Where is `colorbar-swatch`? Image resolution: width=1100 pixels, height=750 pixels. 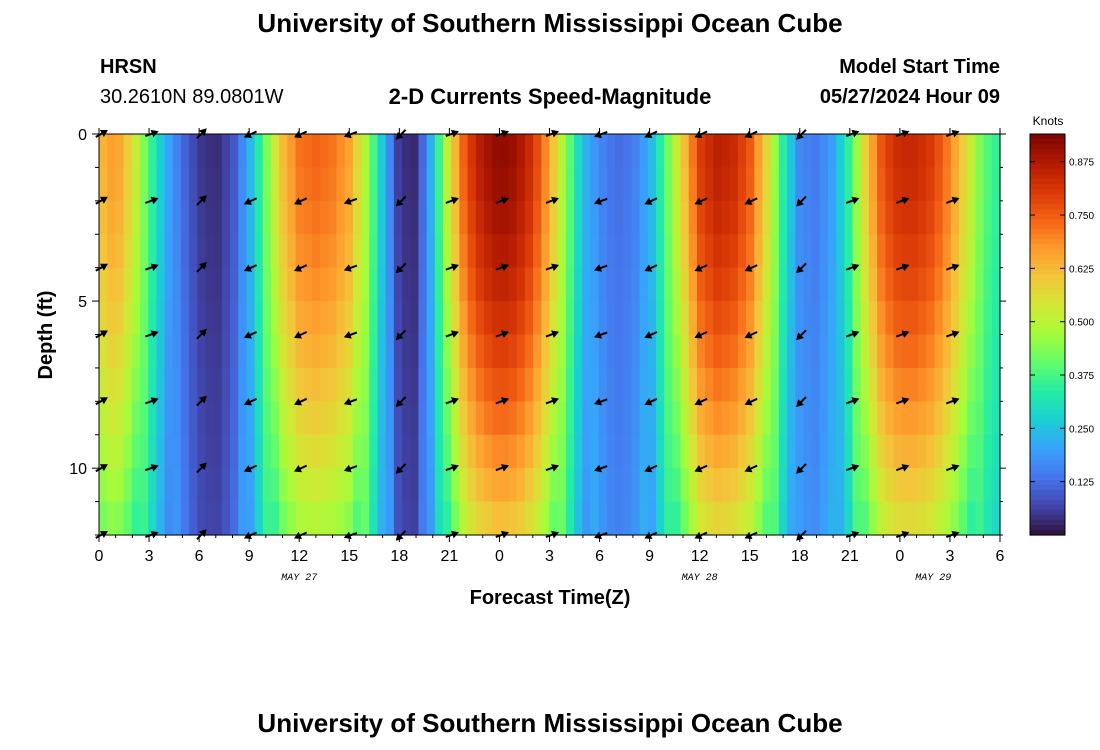 colorbar-swatch is located at coordinates (1047, 387).